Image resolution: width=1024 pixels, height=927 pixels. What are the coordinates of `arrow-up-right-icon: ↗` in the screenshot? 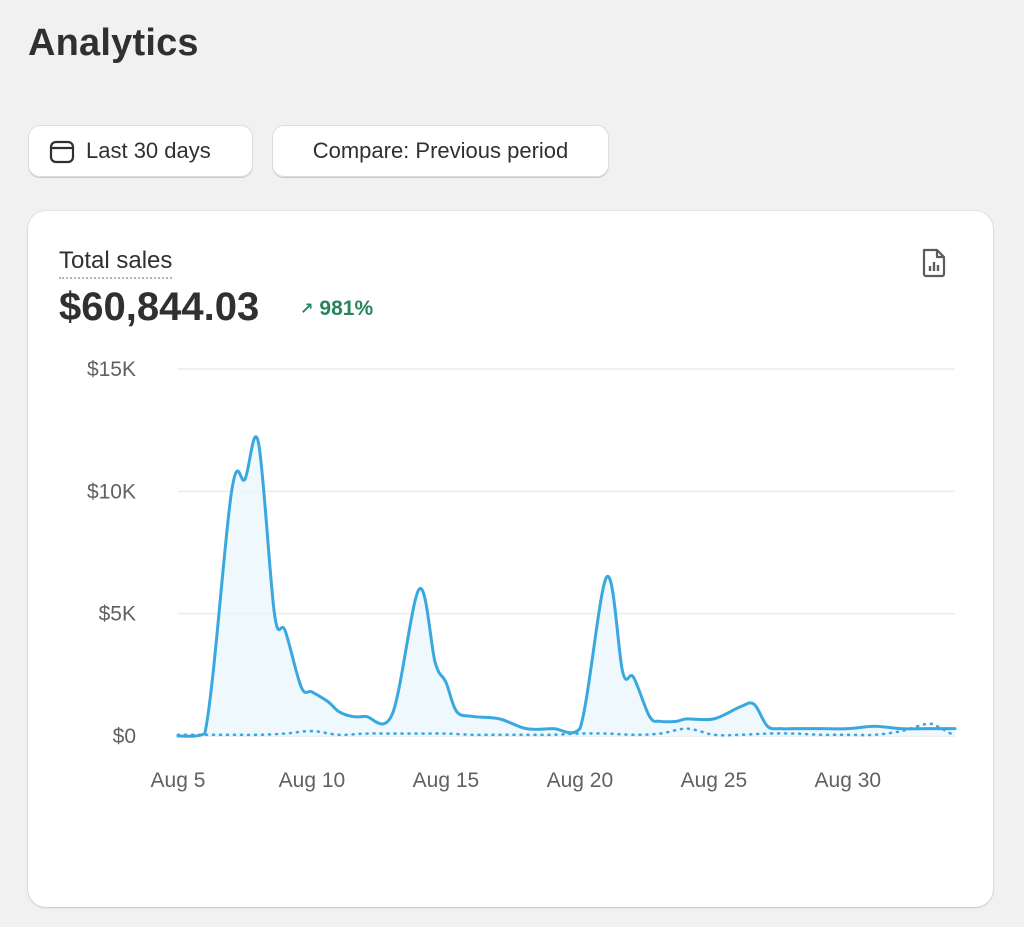 It's located at (307, 309).